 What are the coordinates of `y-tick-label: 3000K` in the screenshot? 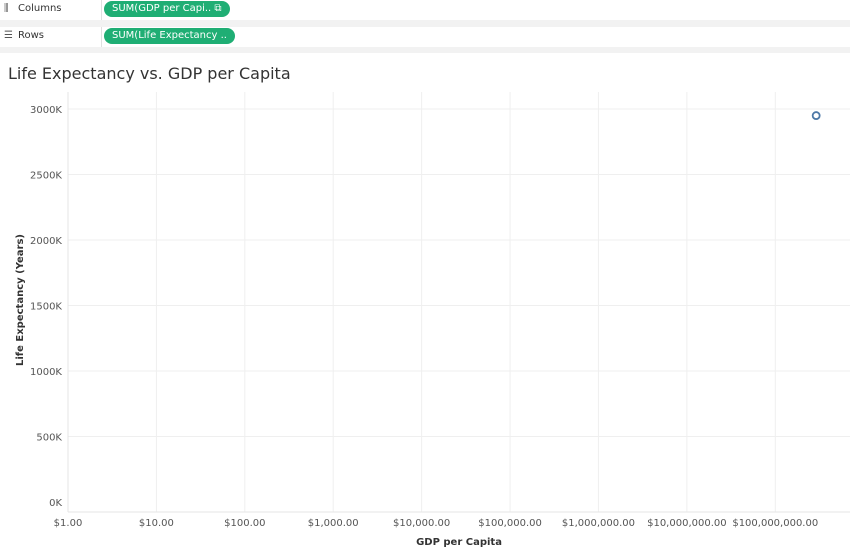 It's located at (46, 110).